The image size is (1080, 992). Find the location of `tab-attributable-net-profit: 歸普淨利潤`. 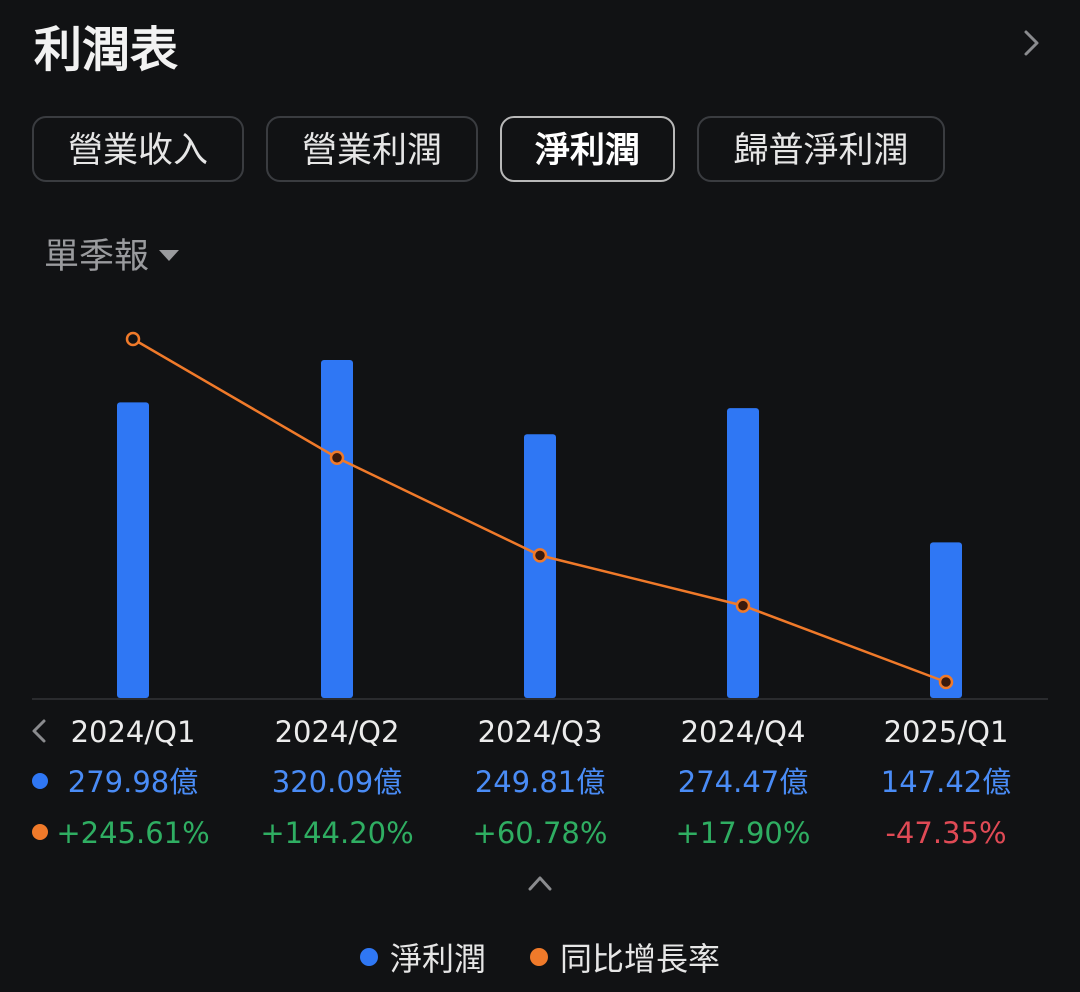

tab-attributable-net-profit: 歸普淨利潤 is located at coordinates (821, 149).